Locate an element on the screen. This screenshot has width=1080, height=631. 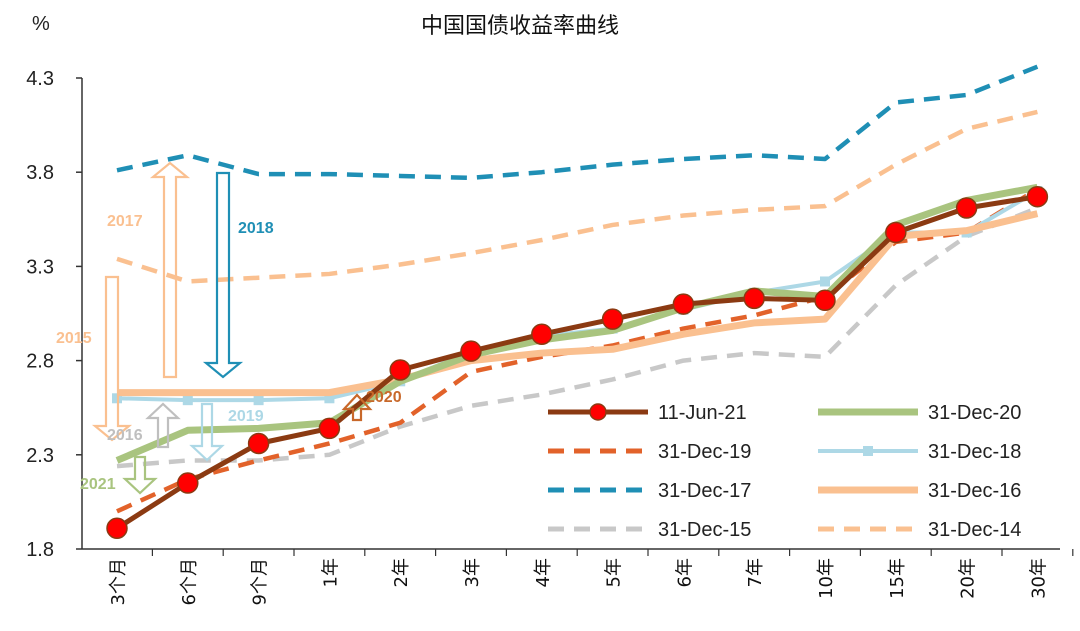
legend-item-31-dec-18: 31-Dec-18 is located at coordinates (919, 452).